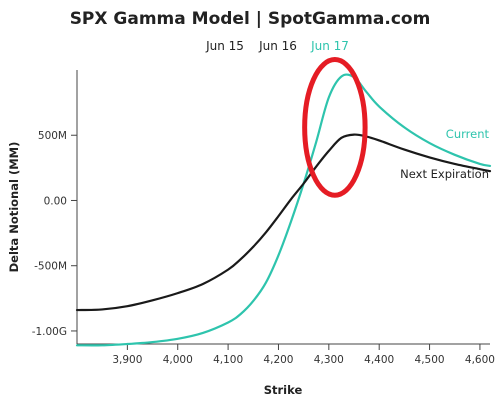 The image size is (500, 401). I want to click on x-tick-label: 4,100, so click(228, 360).